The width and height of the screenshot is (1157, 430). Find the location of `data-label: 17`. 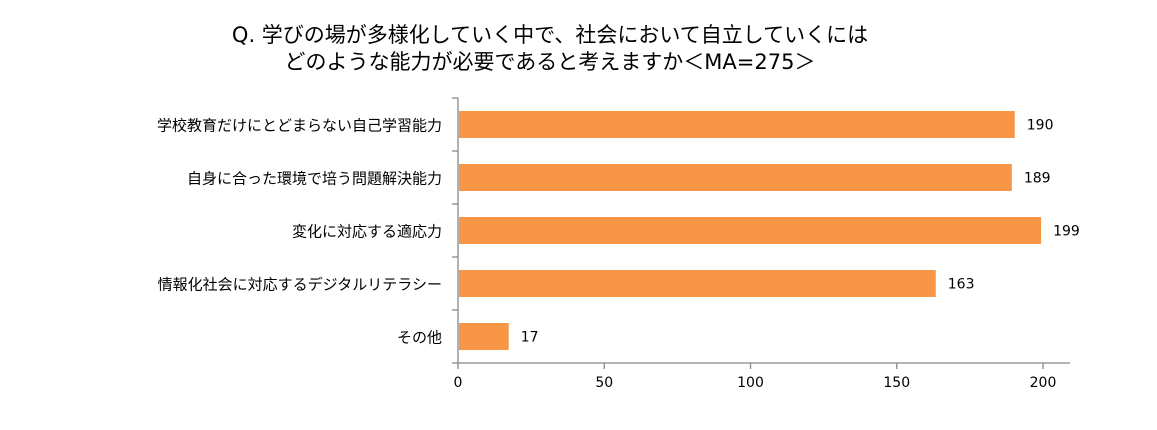

data-label: 17 is located at coordinates (530, 338).